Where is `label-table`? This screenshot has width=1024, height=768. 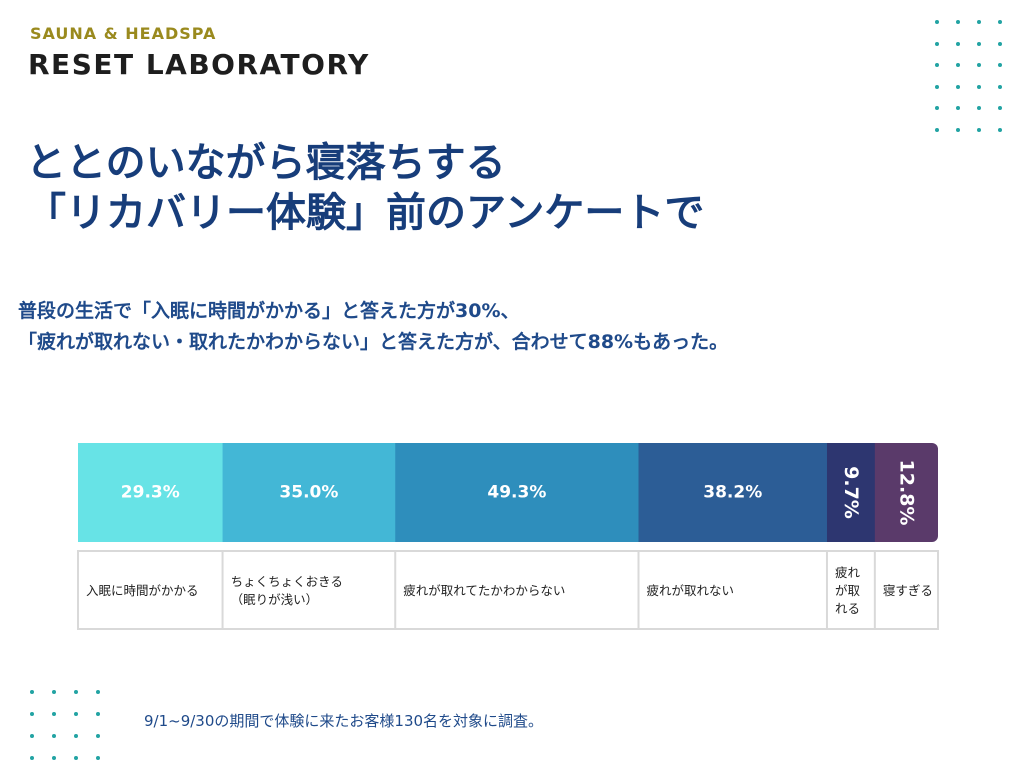
label-table is located at coordinates (508, 590).